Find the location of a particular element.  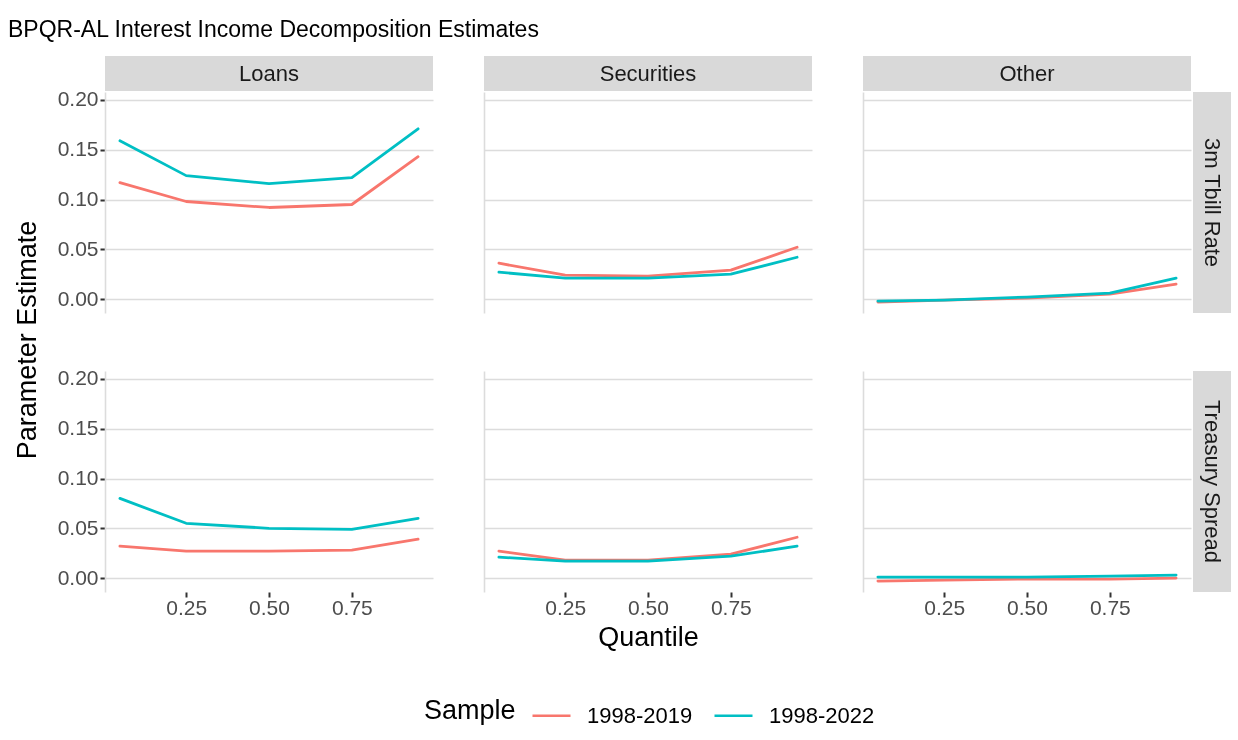

x-axis-title: Quantile is located at coordinates (648, 636).